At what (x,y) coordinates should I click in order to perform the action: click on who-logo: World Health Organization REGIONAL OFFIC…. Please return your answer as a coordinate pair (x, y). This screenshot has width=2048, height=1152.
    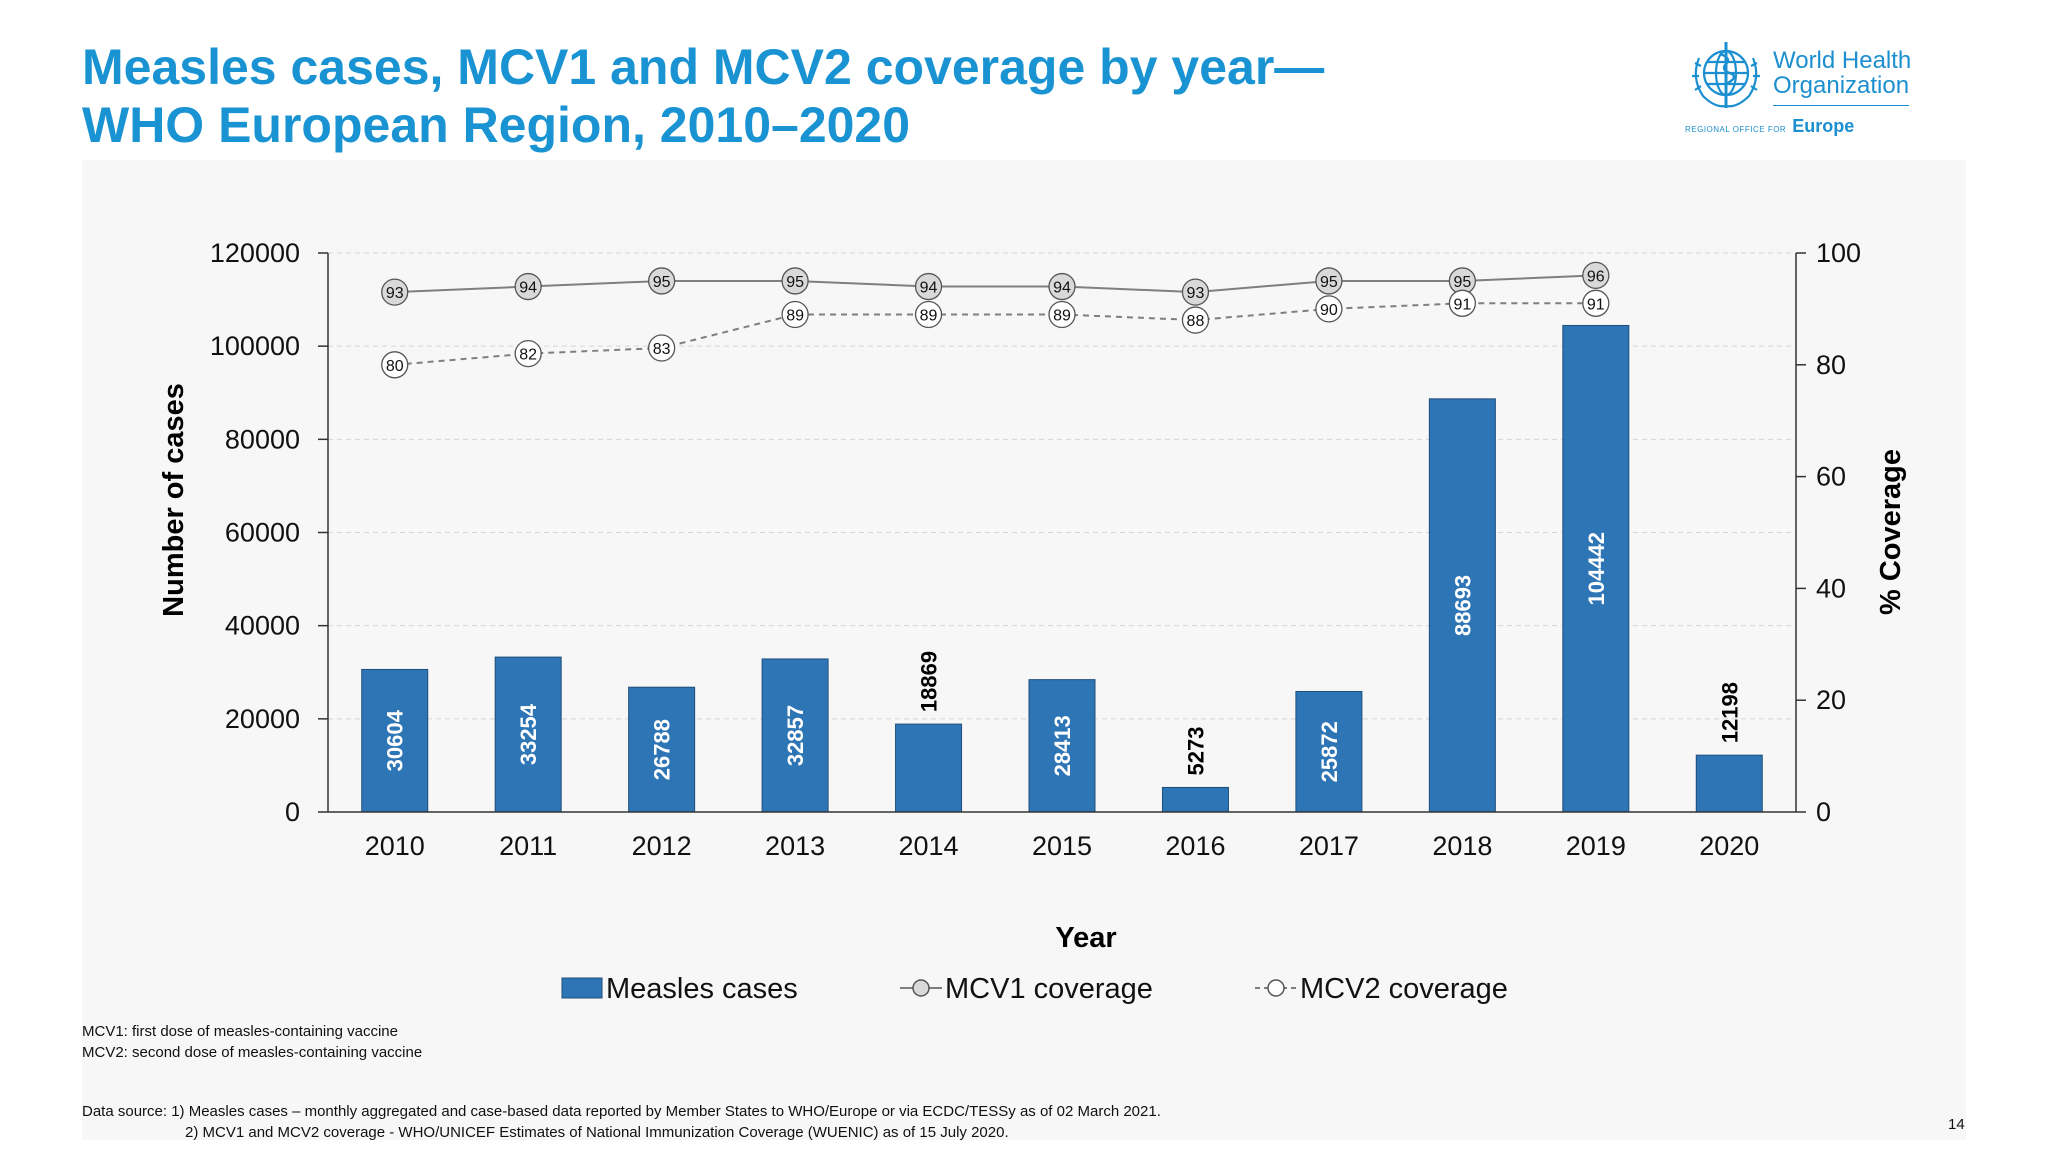
    Looking at the image, I should click on (1800, 93).